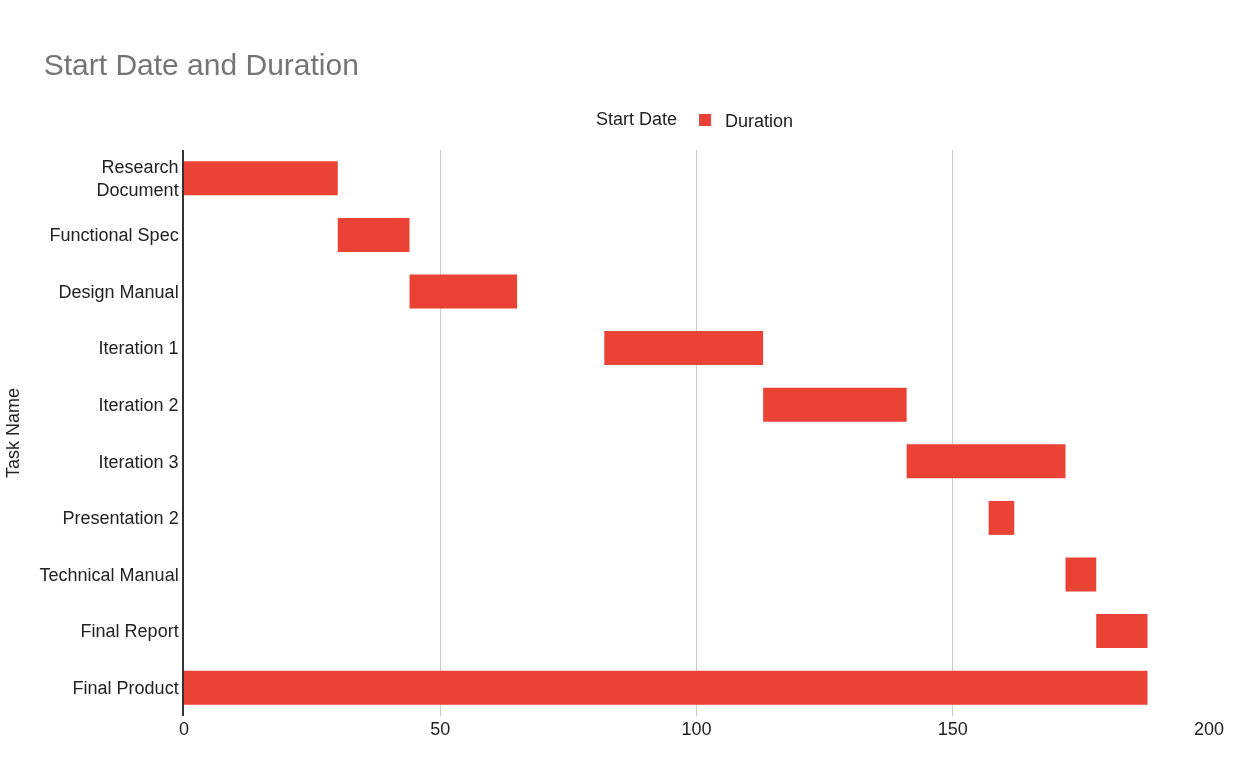 This screenshot has width=1249, height=776. I want to click on y-tick-label: Final Product, so click(125, 688).